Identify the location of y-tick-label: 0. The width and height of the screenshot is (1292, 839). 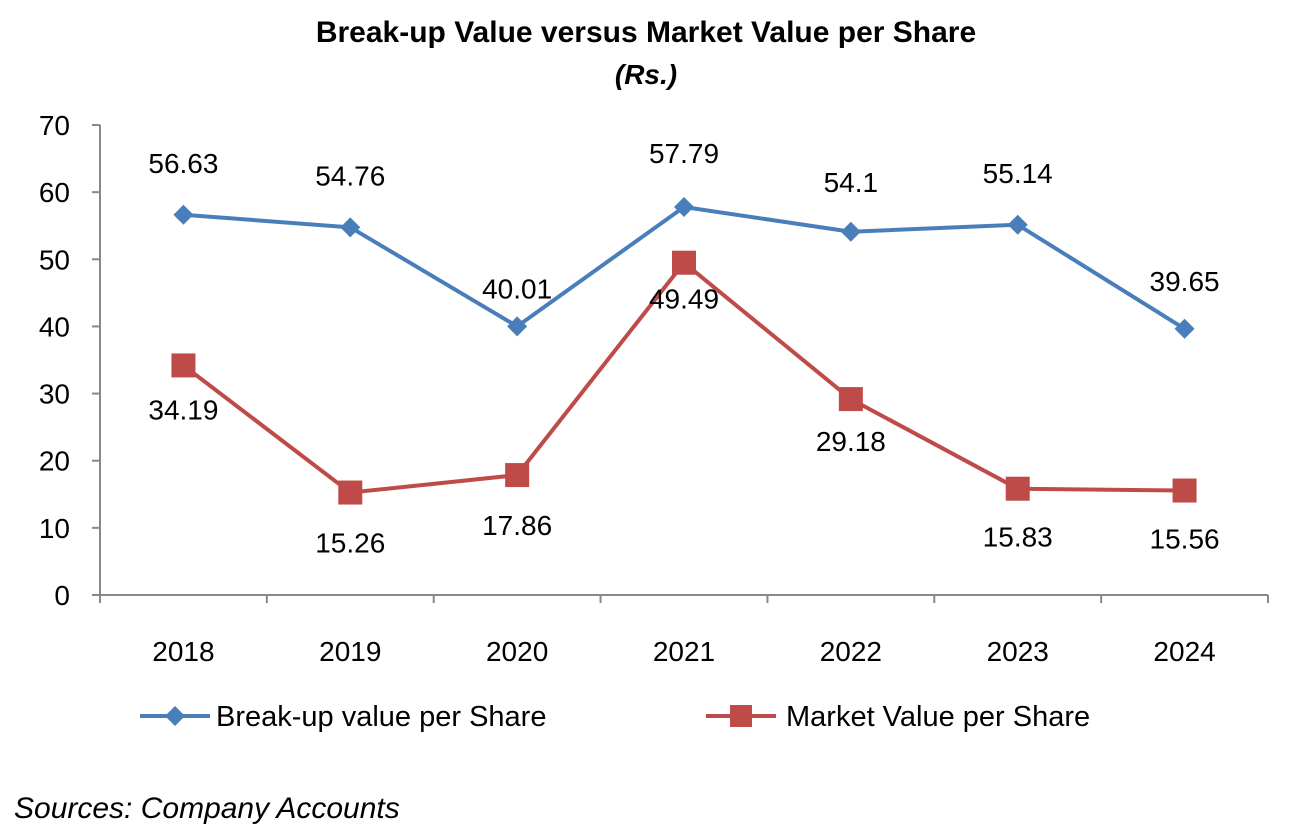
(62, 595).